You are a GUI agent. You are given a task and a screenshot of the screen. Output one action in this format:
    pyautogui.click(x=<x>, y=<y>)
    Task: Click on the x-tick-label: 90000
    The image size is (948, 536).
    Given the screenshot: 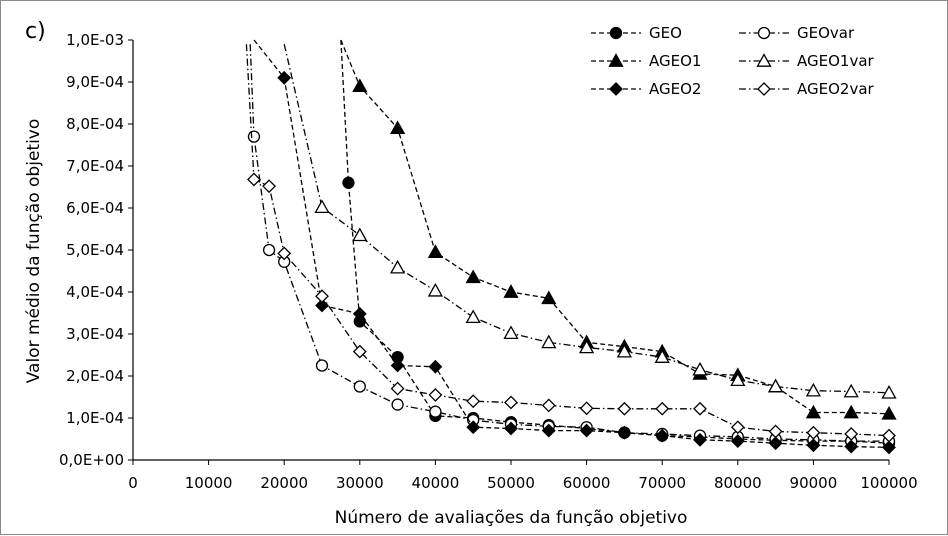 What is the action you would take?
    pyautogui.click(x=814, y=483)
    